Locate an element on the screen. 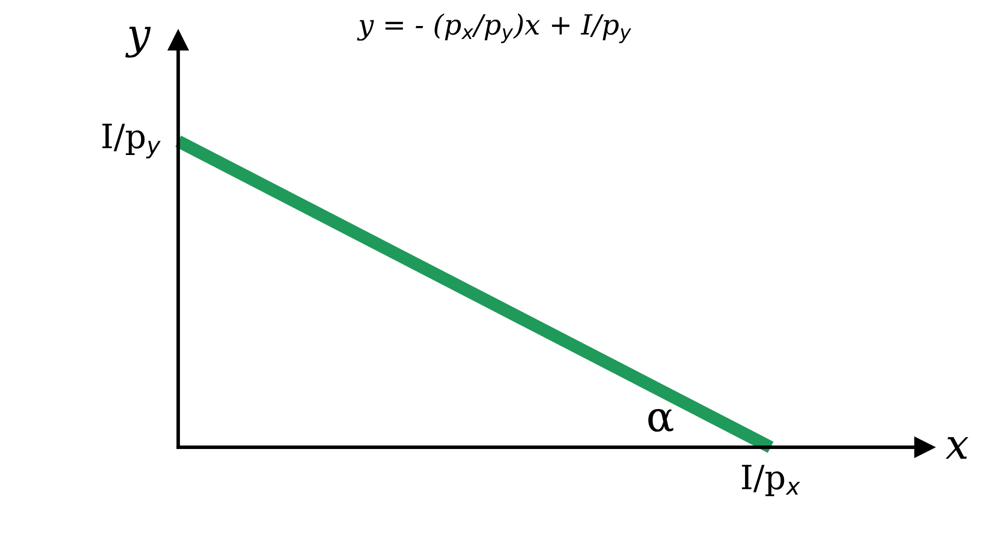 This screenshot has height=535, width=990. text: I/p$_{x}$ is located at coordinates (771, 480).